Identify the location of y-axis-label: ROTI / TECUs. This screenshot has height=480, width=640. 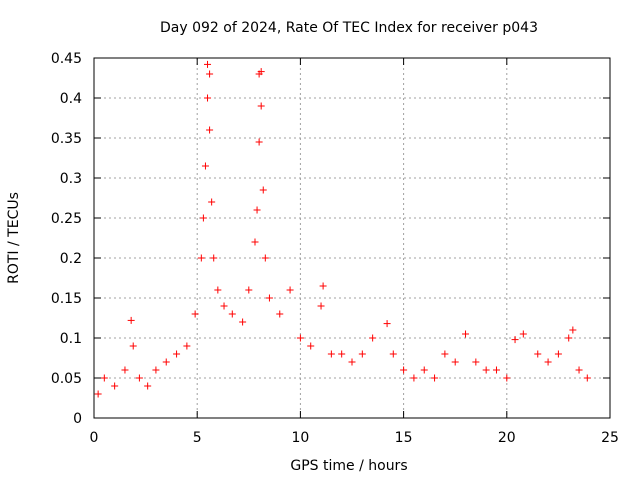
(14, 238).